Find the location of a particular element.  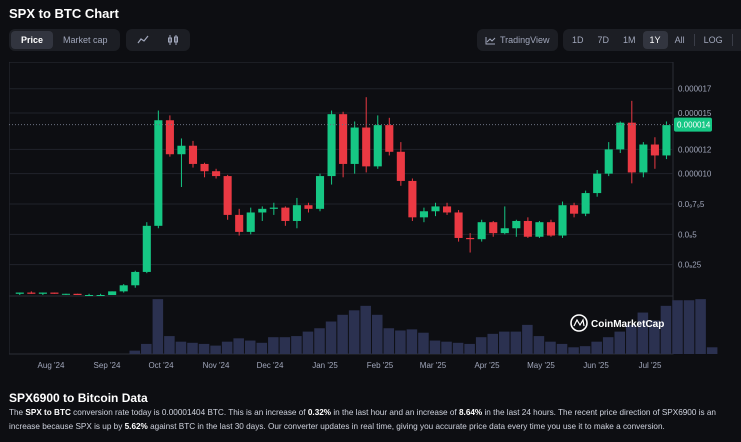

more-options-button: ··· is located at coordinates (738, 40).